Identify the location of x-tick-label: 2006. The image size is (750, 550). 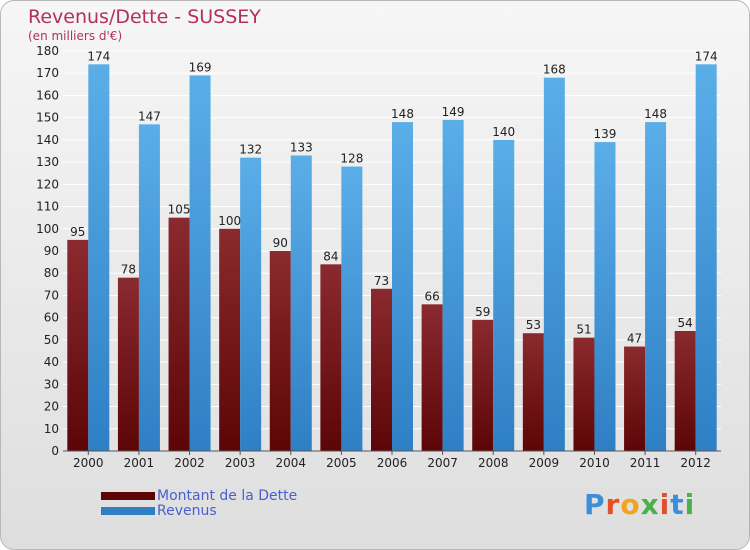
(392, 463).